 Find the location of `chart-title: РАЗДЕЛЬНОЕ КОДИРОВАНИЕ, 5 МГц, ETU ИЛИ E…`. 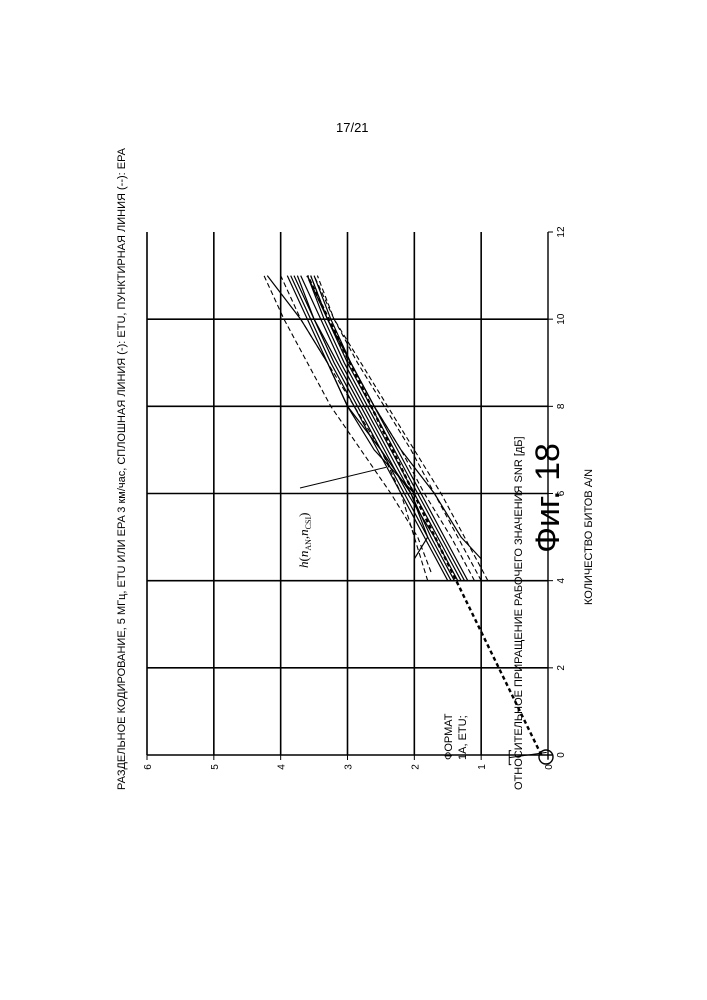

chart-title: РАЗДЕЛЬНОЕ КОДИРОВАНИЕ, 5 МГц, ETU ИЛИ E… is located at coordinates (122, 468).